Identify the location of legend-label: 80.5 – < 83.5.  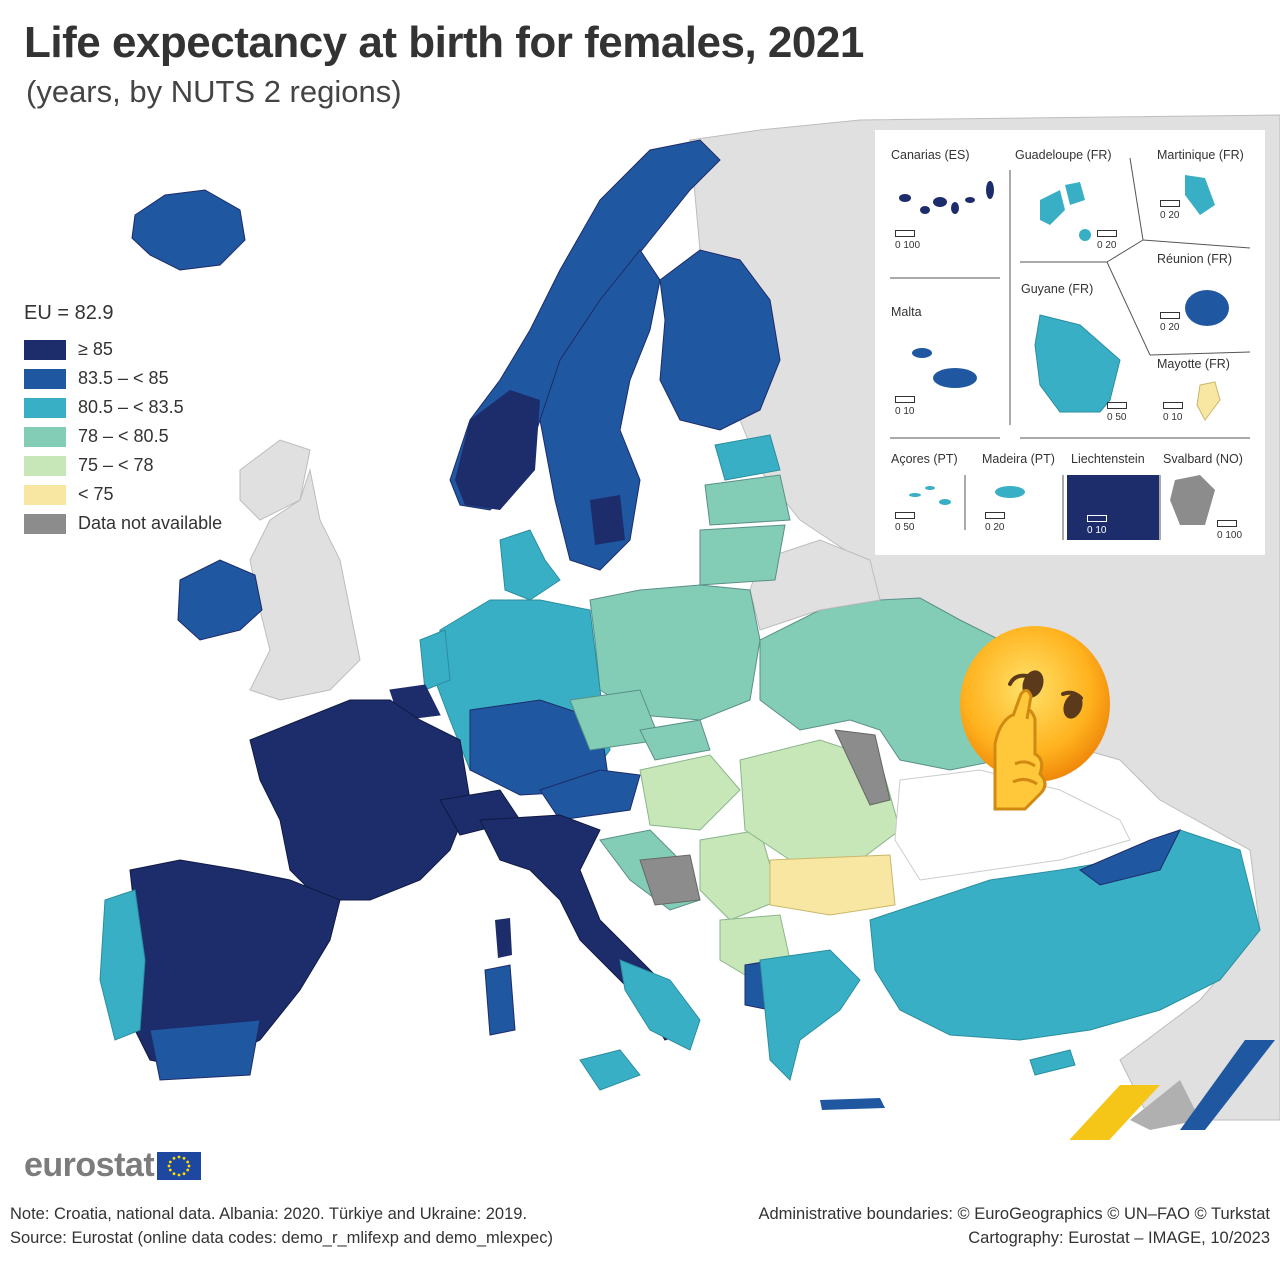
(131, 407).